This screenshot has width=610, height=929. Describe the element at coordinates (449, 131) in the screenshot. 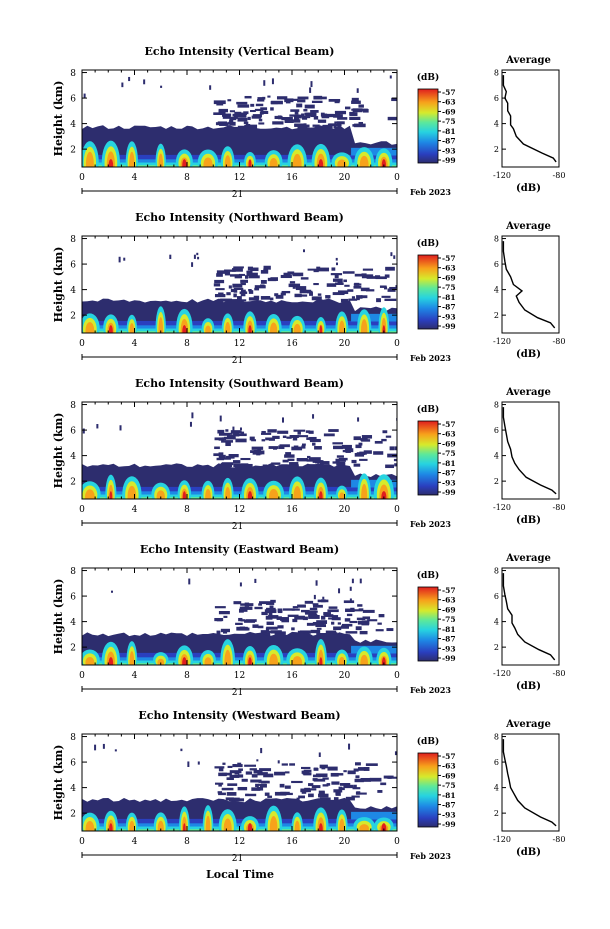

I see `colorbar-tick-label: -81` at that location.